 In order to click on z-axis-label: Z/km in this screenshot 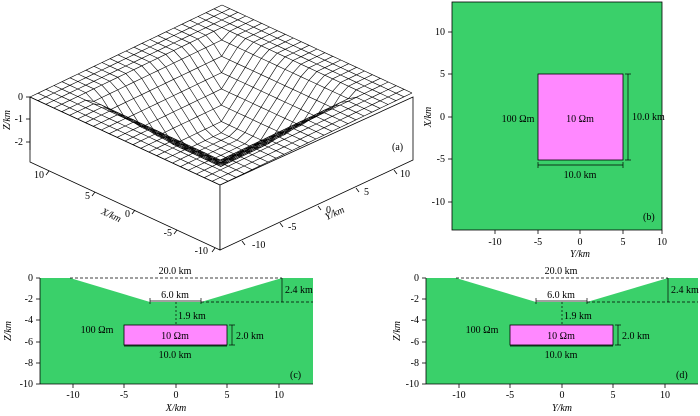, I will do `click(7, 120)`.